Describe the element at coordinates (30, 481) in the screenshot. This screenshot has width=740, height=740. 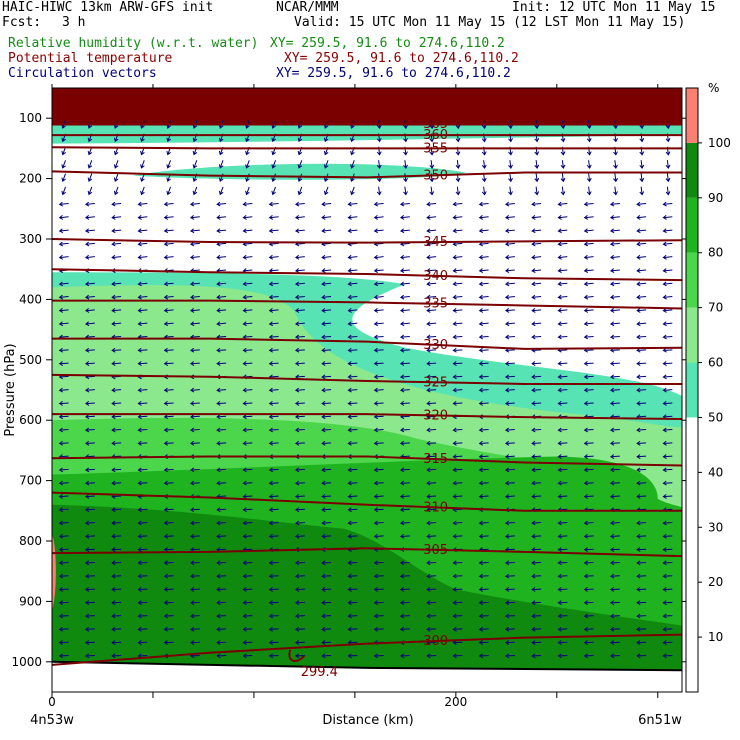
I see `y-tick-label: 700` at that location.